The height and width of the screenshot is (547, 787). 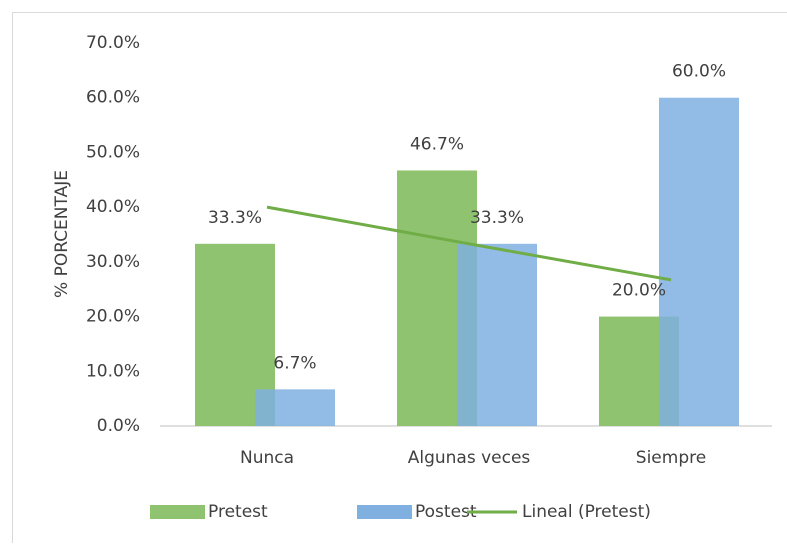 What do you see at coordinates (113, 207) in the screenshot?
I see `y-tick-label: 40.0%` at bounding box center [113, 207].